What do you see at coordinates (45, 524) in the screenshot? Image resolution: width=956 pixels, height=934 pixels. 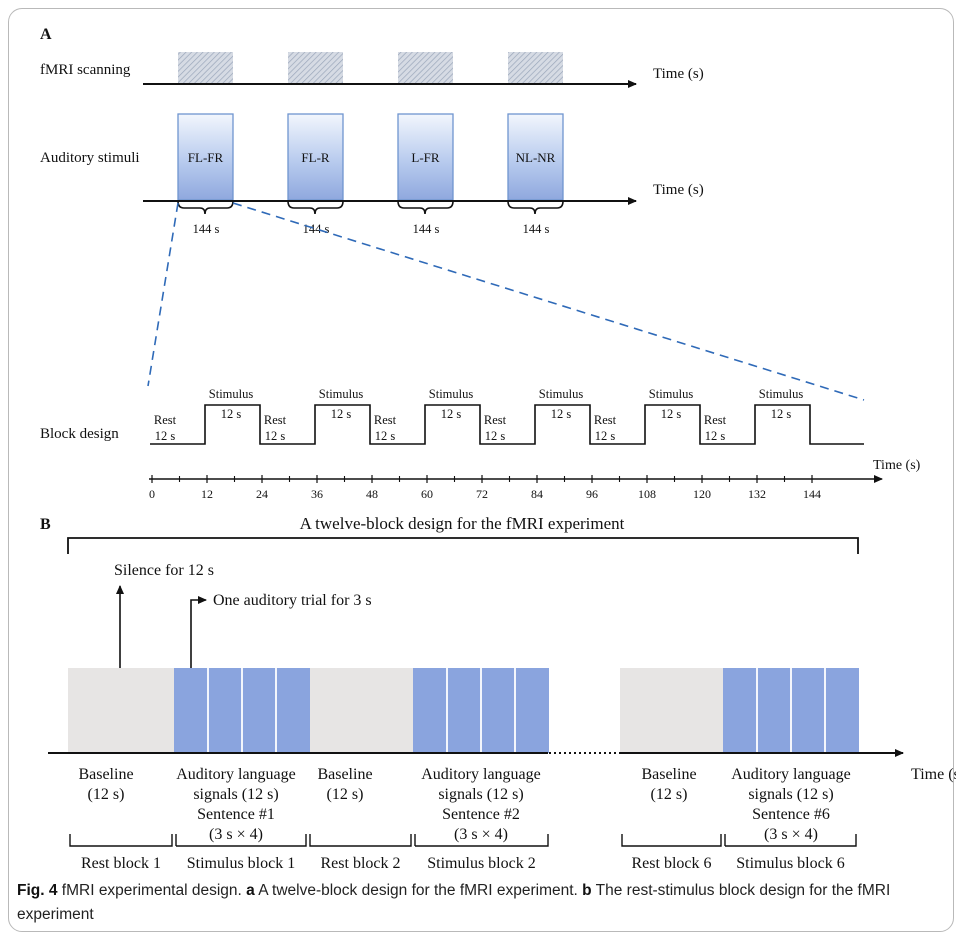 I see `panel-b-label: B` at bounding box center [45, 524].